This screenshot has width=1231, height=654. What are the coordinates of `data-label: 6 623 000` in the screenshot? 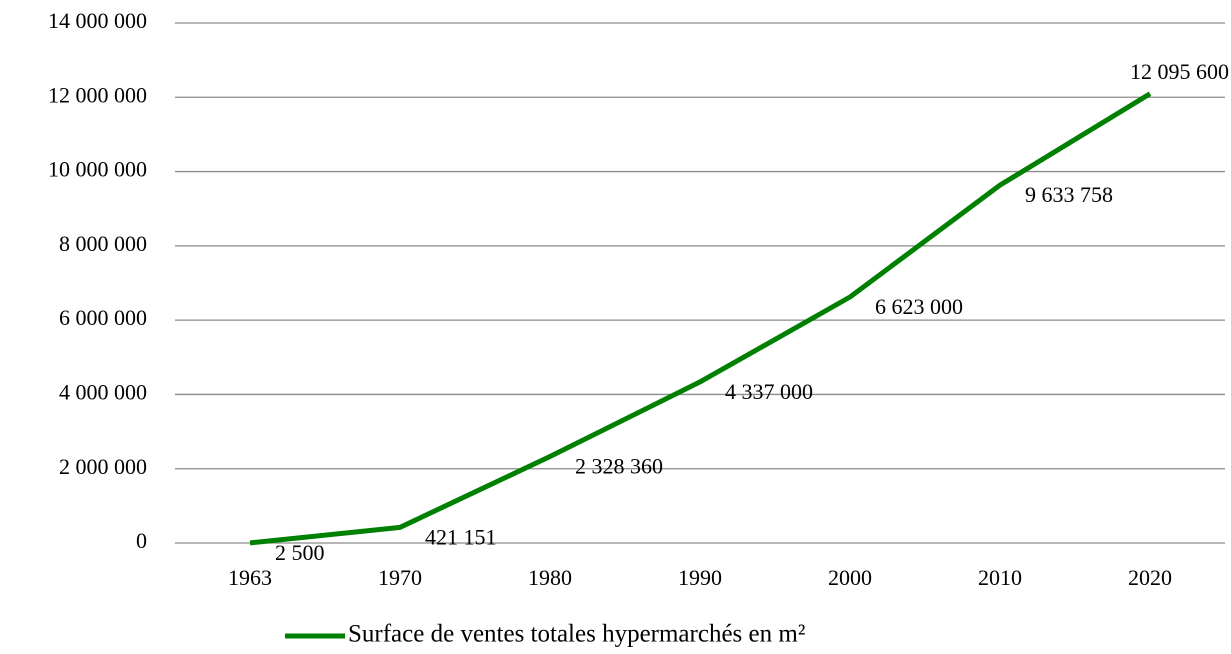 It's located at (919, 306).